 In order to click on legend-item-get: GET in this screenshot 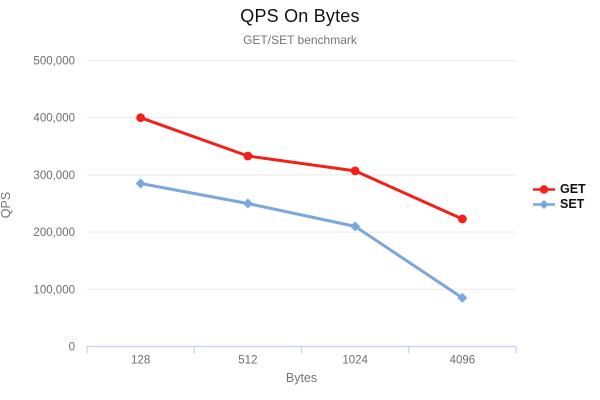, I will do `click(559, 189)`.